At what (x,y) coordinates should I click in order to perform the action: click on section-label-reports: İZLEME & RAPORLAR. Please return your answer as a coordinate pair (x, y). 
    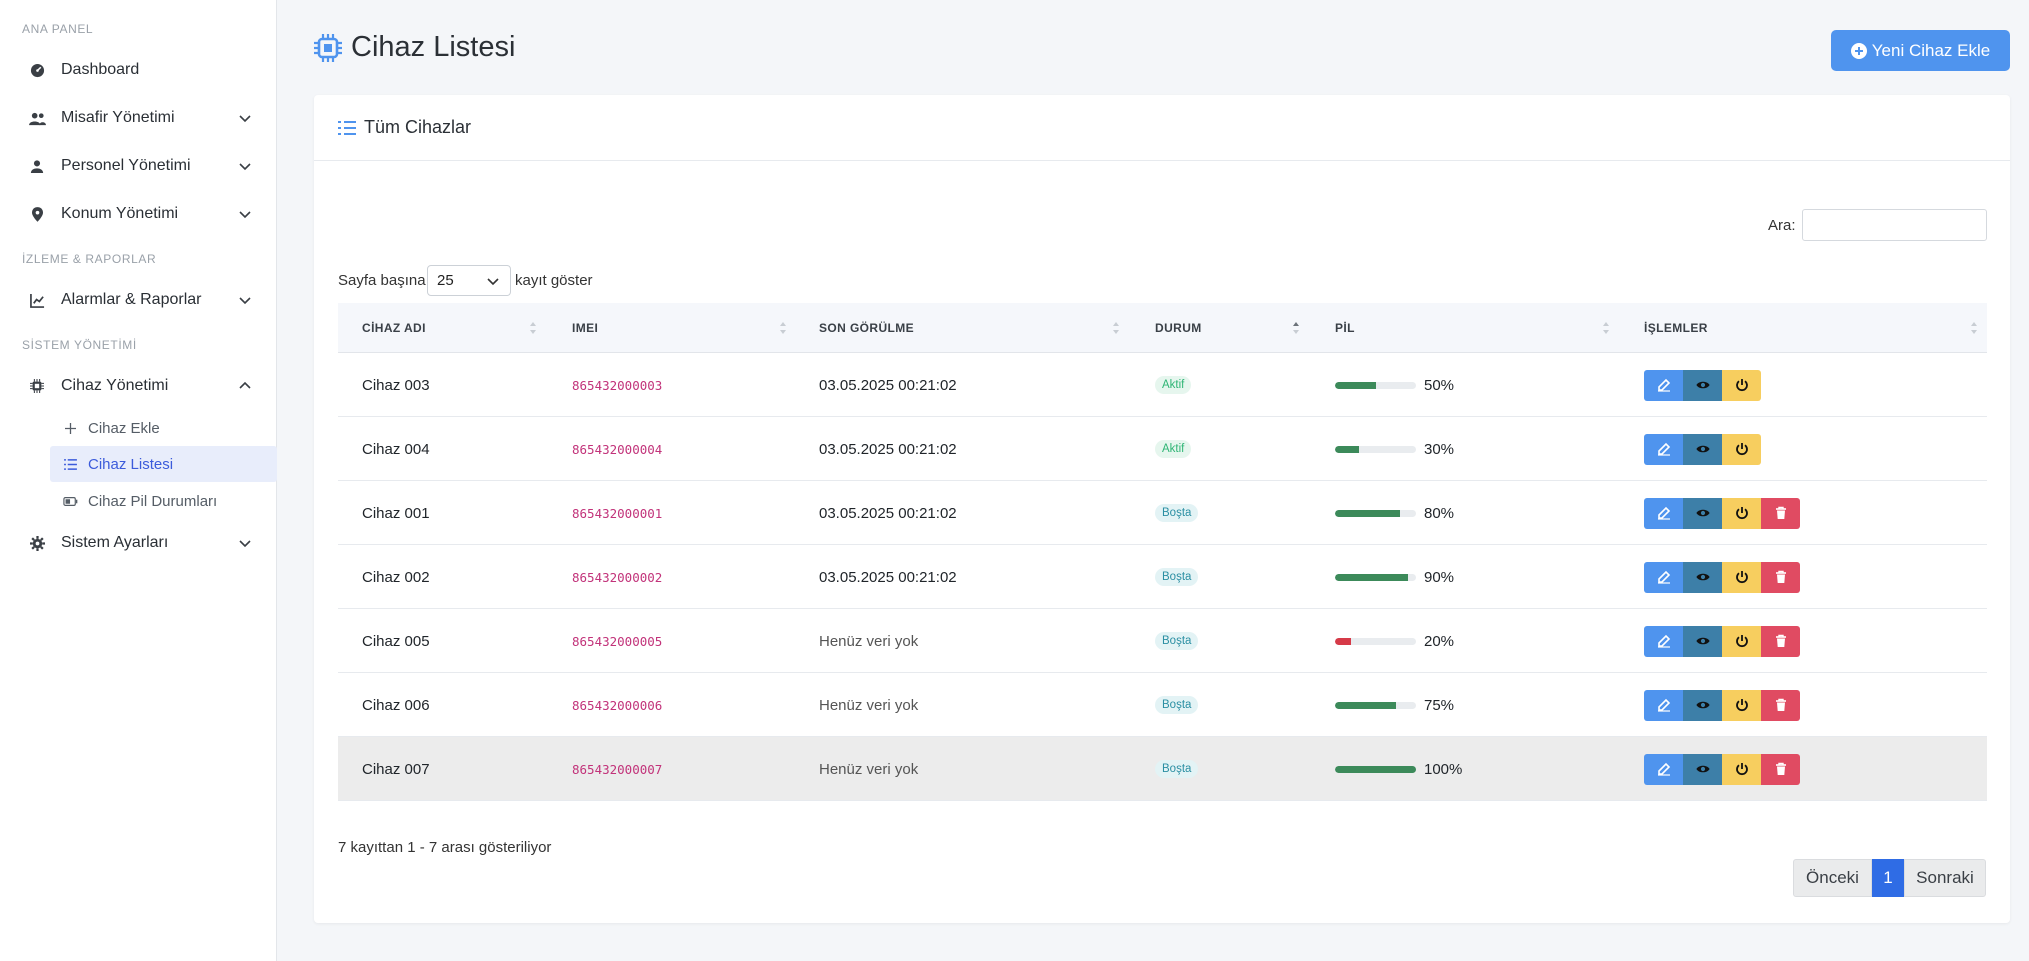
    Looking at the image, I should click on (89, 259).